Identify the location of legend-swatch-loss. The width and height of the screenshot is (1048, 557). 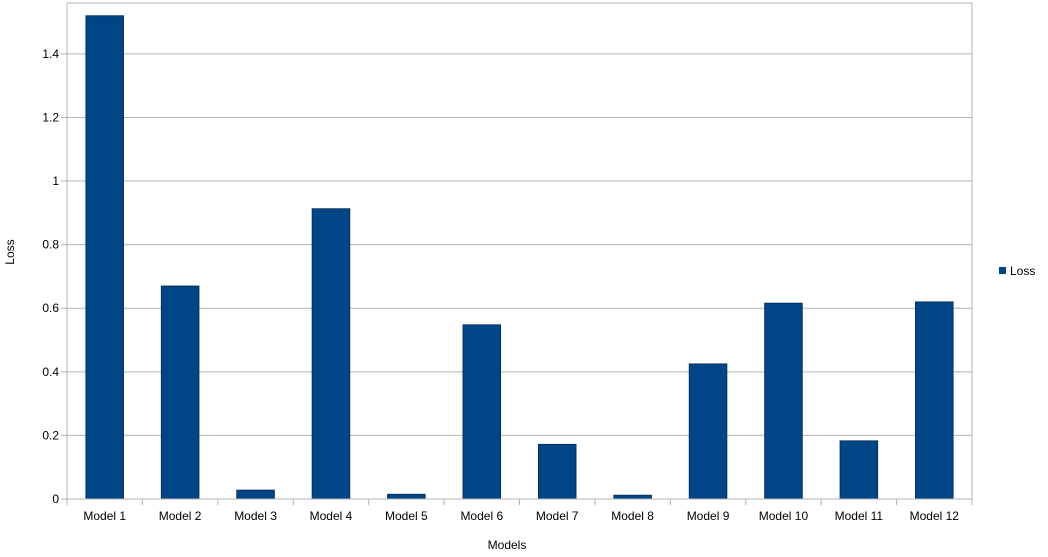
(1002, 270).